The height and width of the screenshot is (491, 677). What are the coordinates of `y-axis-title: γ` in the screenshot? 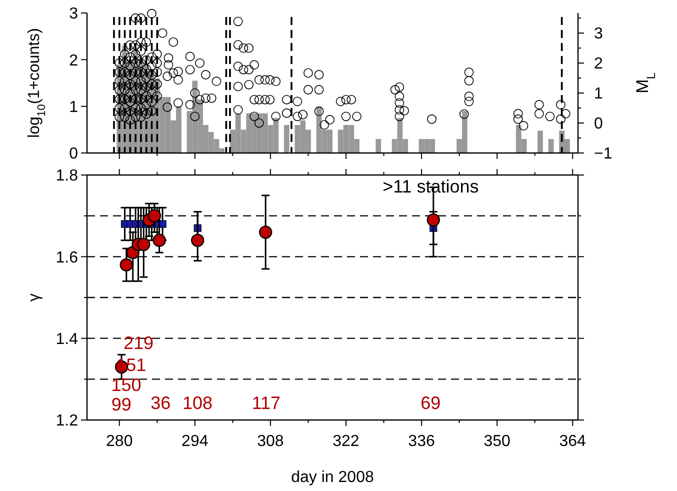 It's located at (34, 298).